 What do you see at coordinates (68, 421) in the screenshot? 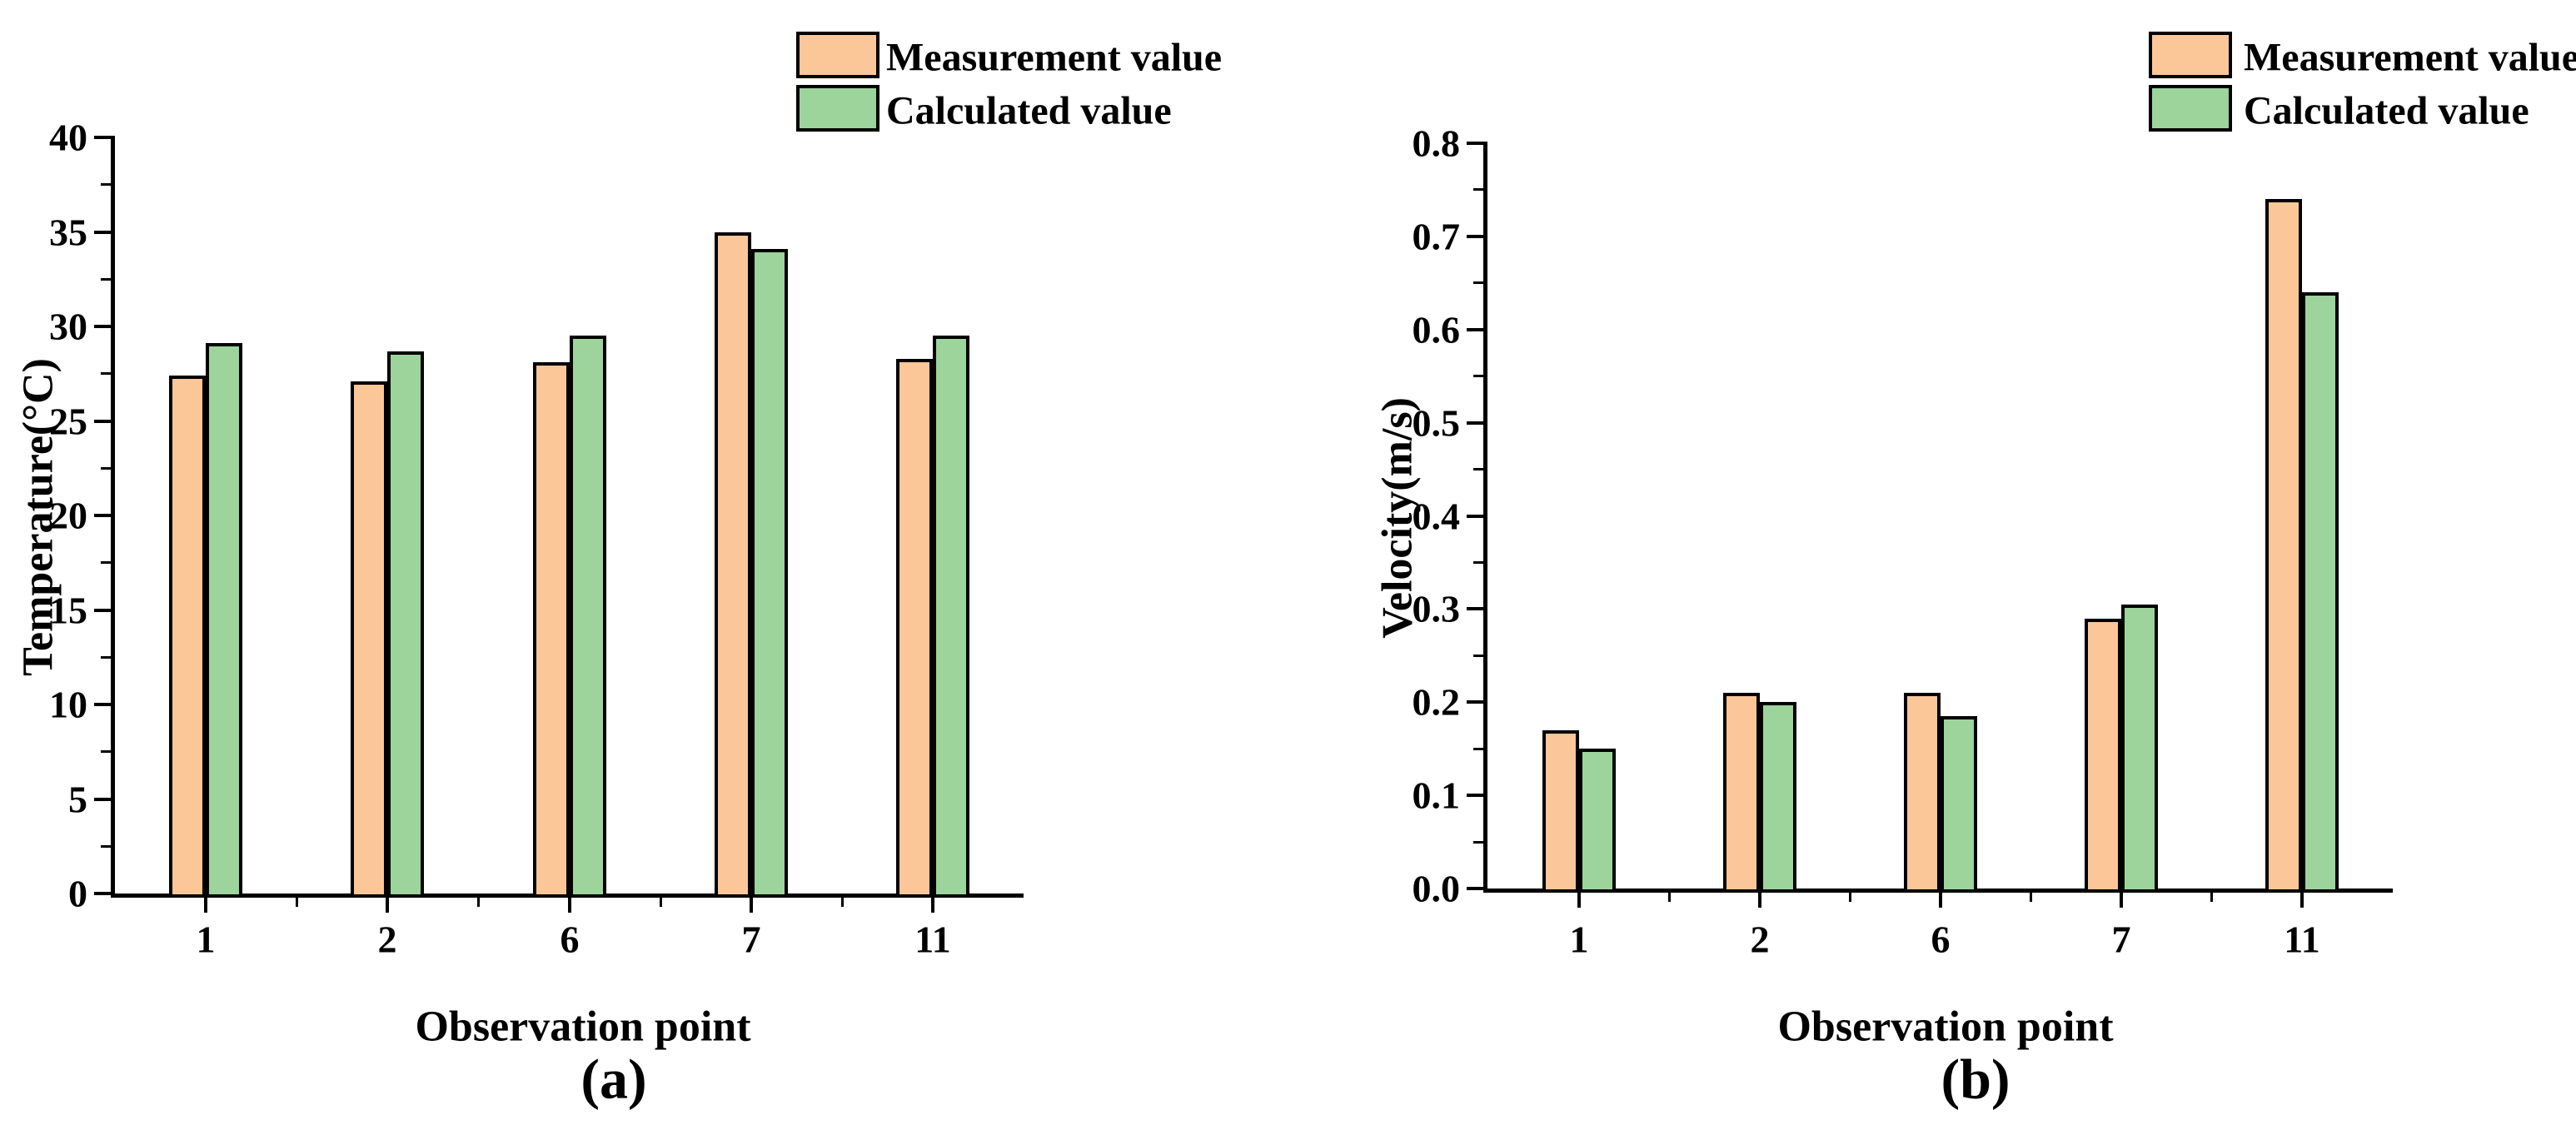
I see `y-tick-label: 25` at bounding box center [68, 421].